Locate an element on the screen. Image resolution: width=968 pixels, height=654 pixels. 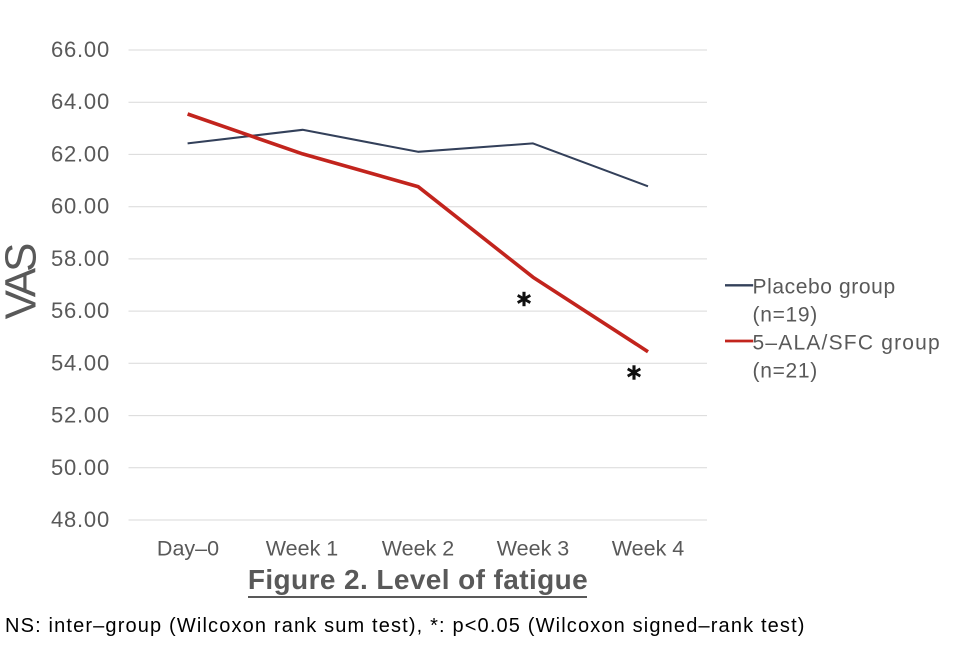
svg-text: 62.00 is located at coordinates (80, 153).